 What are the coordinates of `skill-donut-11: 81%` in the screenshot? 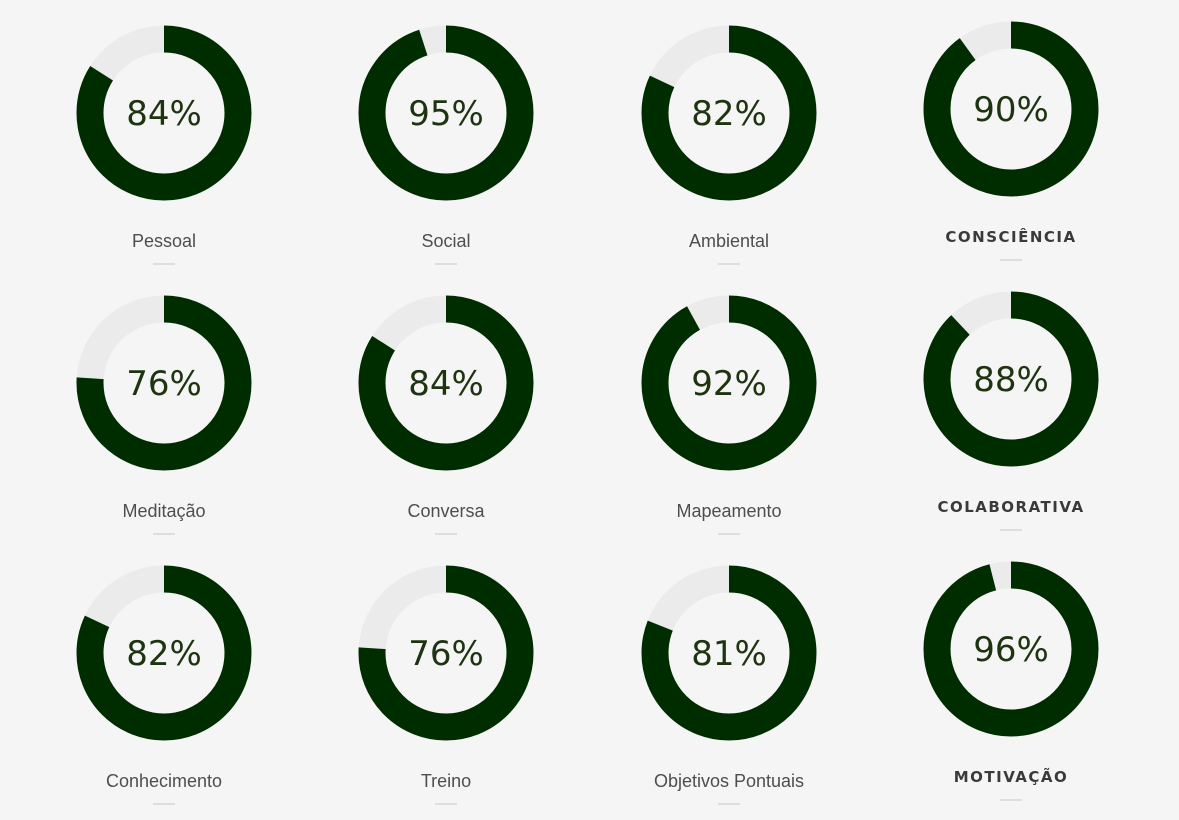 It's located at (729, 653).